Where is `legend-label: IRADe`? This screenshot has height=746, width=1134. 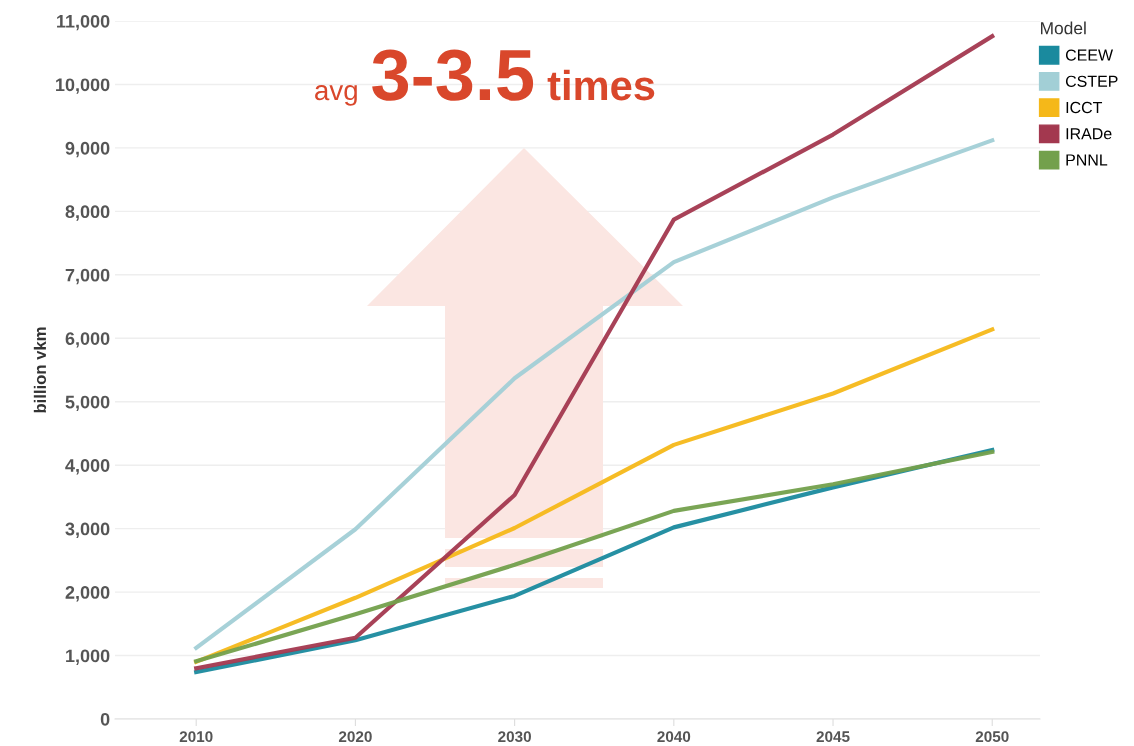
legend-label: IRADe is located at coordinates (1089, 134).